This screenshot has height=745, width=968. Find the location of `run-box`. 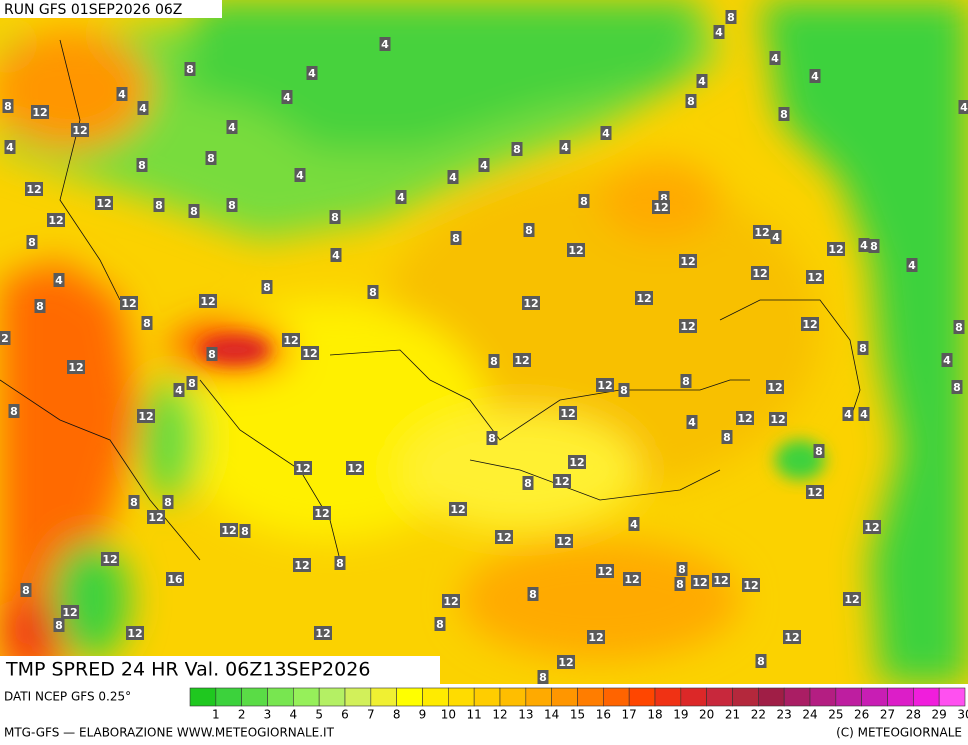

run-box is located at coordinates (111, 9).